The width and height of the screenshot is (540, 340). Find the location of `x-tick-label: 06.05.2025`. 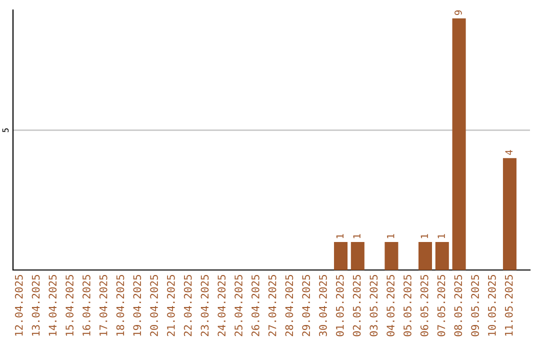

x-tick-label: 06.05.2025 is located at coordinates (424, 305).